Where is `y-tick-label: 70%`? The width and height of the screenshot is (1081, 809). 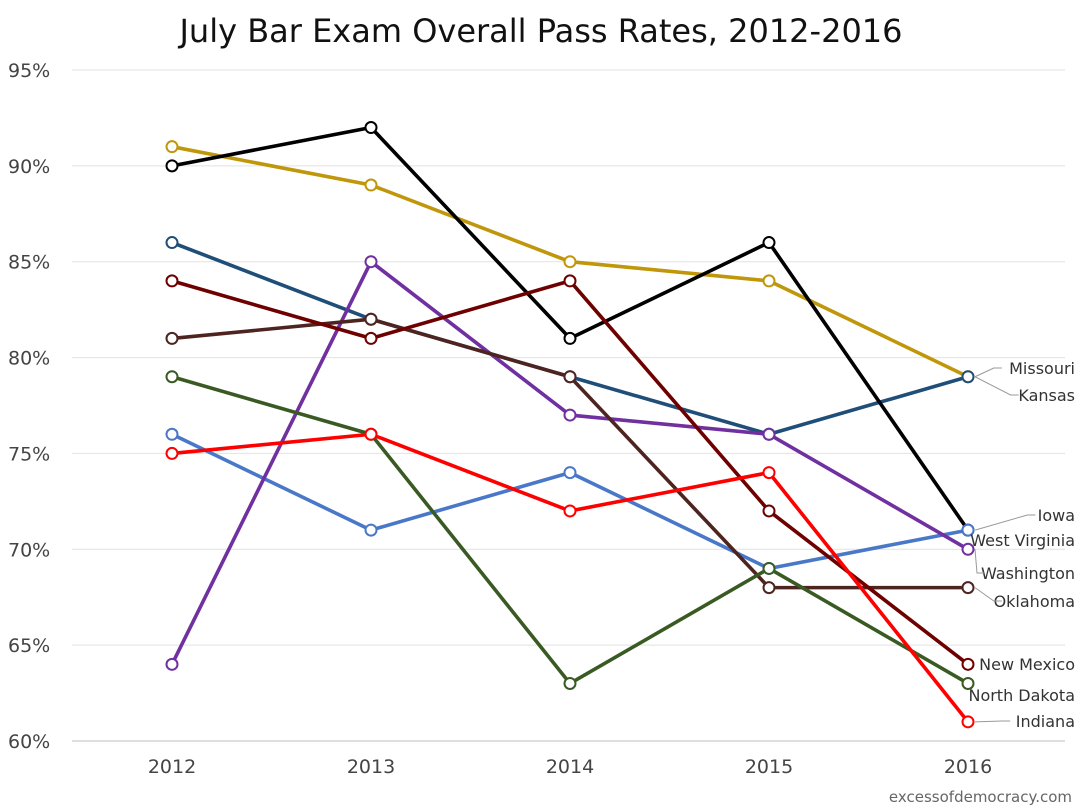 y-tick-label: 70% is located at coordinates (29, 550).